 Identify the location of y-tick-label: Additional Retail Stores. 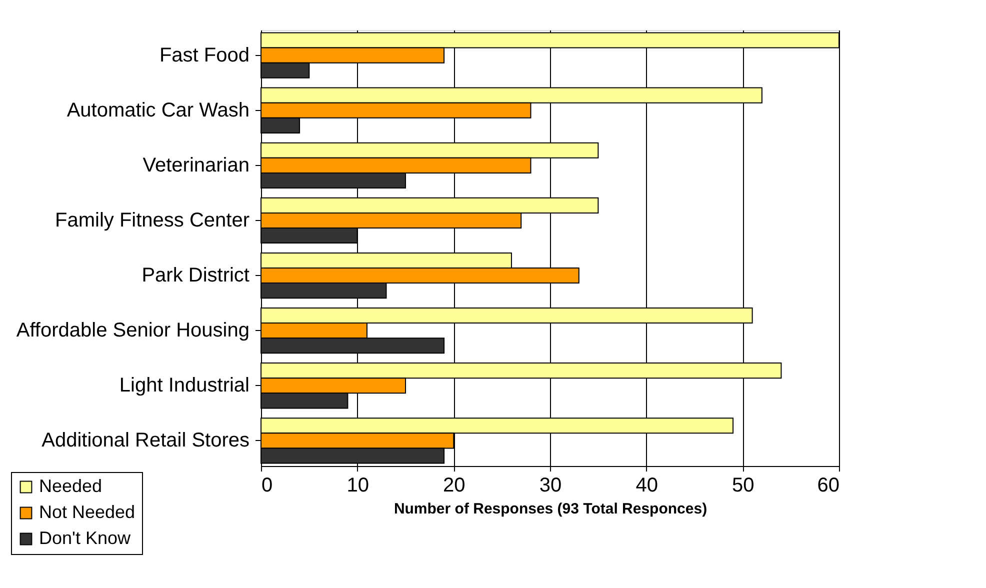
(146, 441).